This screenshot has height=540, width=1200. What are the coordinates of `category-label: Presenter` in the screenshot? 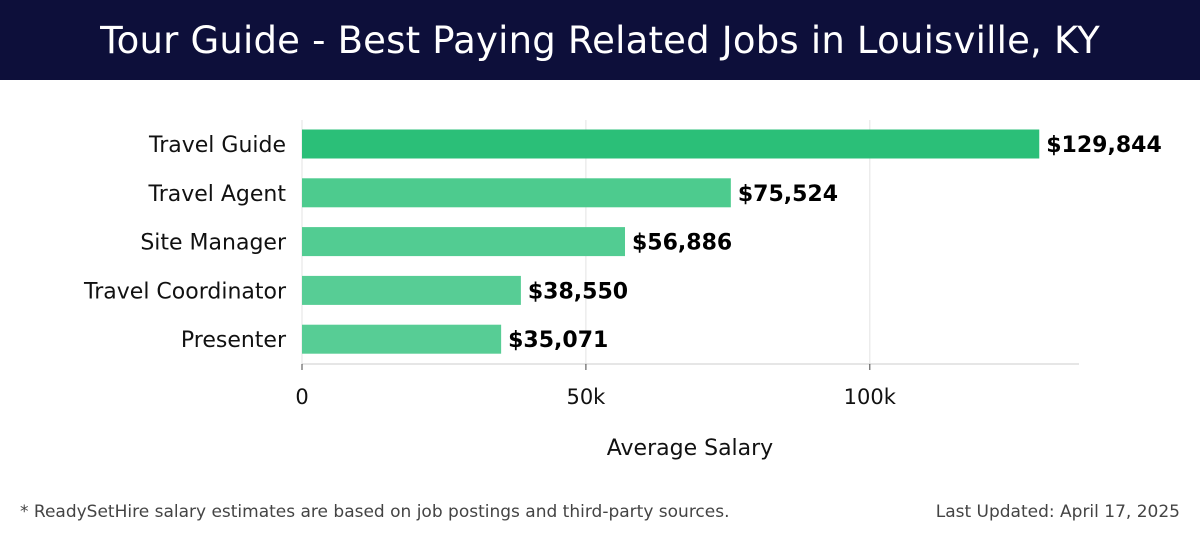 It's located at (234, 340).